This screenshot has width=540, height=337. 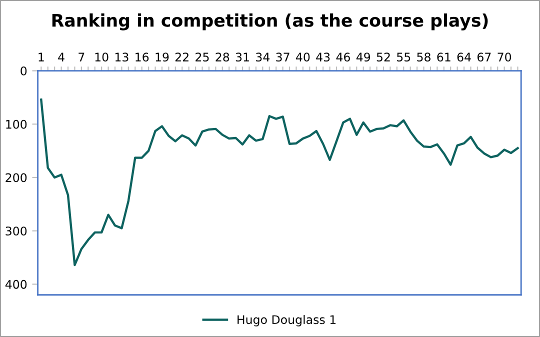 What do you see at coordinates (403, 57) in the screenshot?
I see `x-tick-label: 55` at bounding box center [403, 57].